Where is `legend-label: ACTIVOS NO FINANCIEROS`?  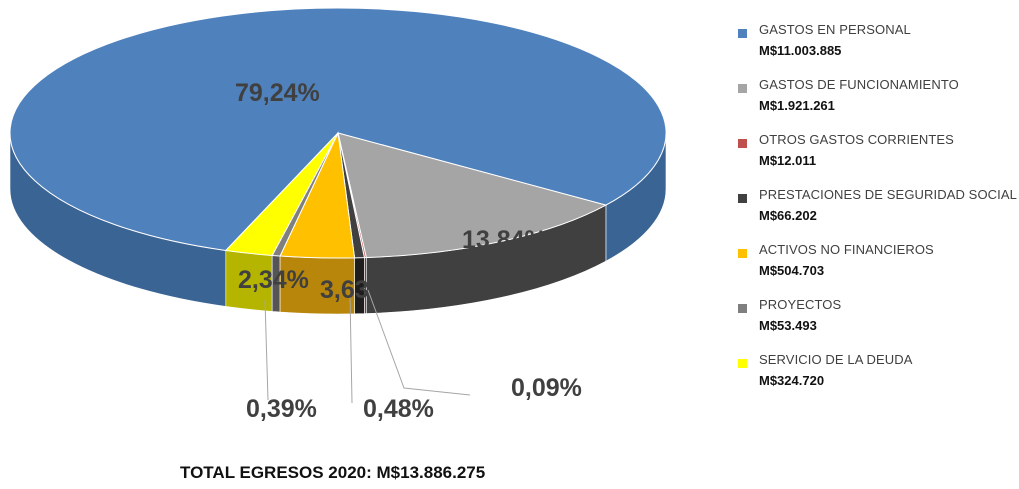 legend-label: ACTIVOS NO FINANCIEROS is located at coordinates (846, 249).